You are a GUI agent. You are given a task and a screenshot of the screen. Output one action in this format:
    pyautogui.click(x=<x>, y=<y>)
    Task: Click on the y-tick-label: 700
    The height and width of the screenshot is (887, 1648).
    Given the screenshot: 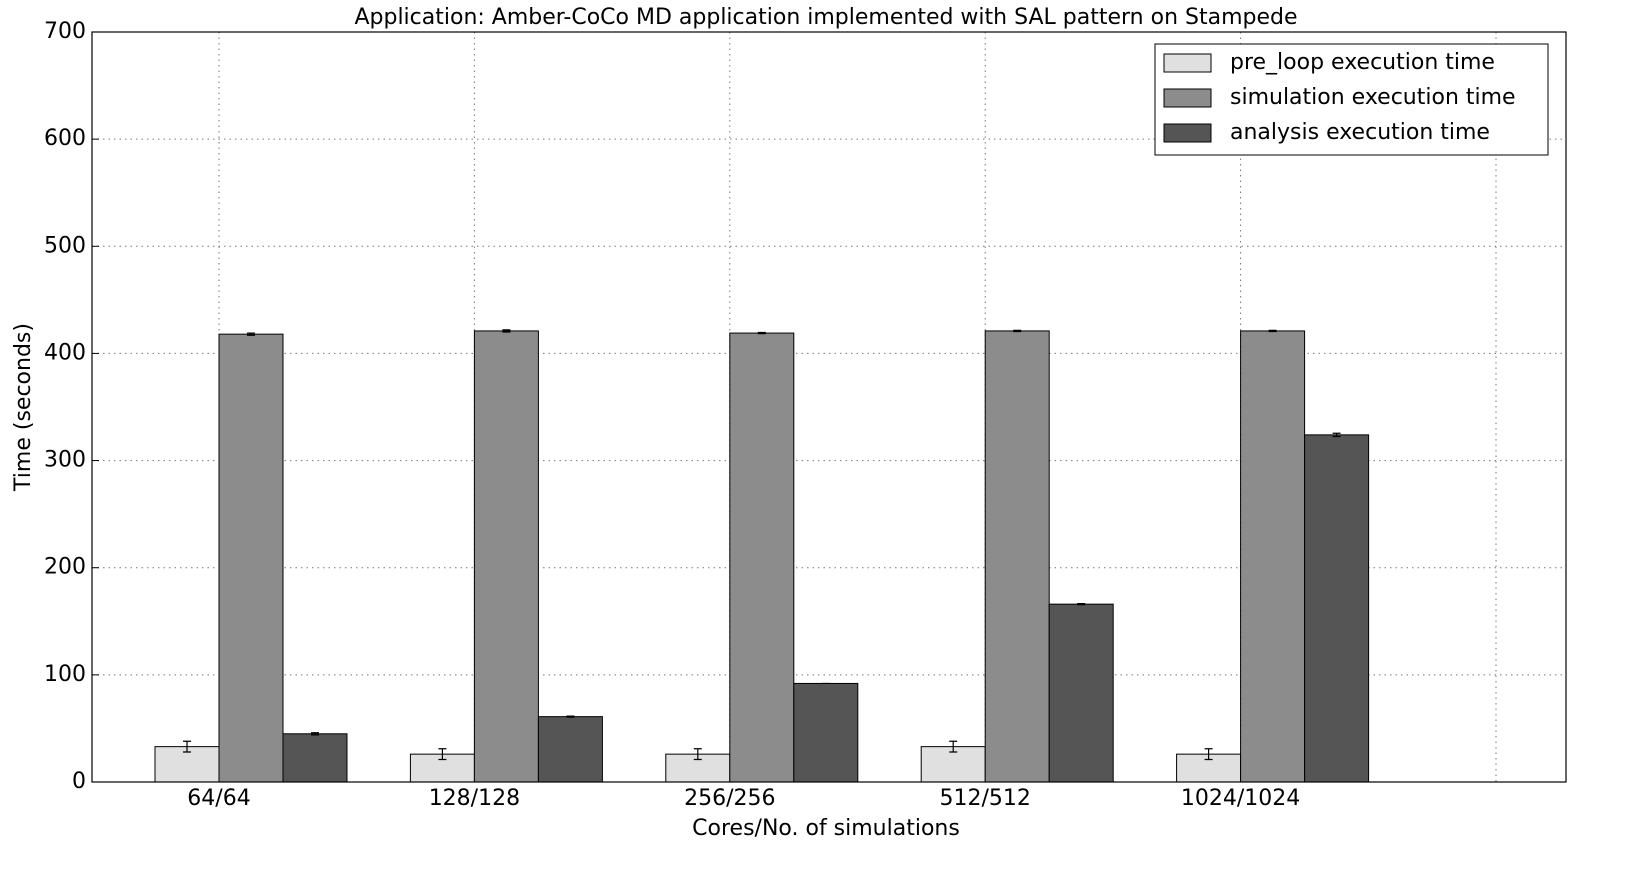 What is the action you would take?
    pyautogui.click(x=65, y=31)
    